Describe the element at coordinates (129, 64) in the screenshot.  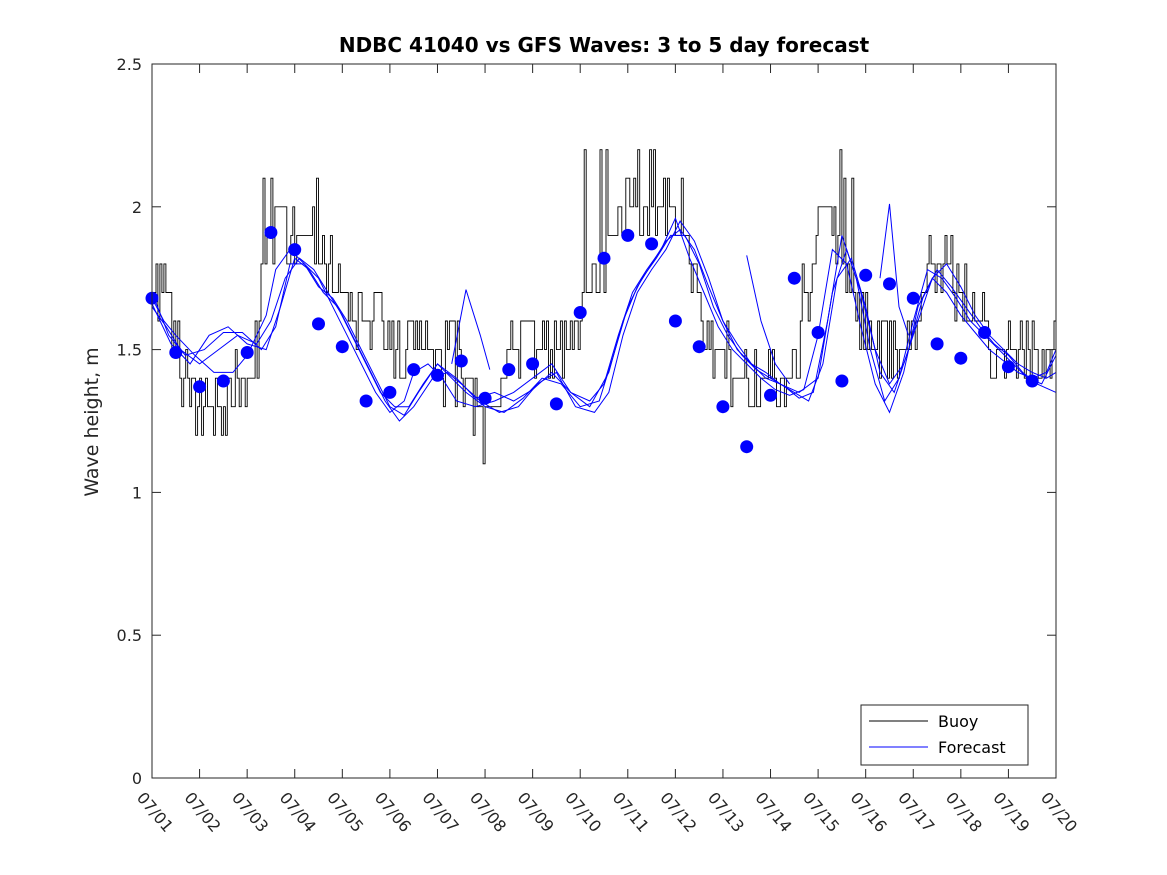
I see `y-tick-label: 2.5` at that location.